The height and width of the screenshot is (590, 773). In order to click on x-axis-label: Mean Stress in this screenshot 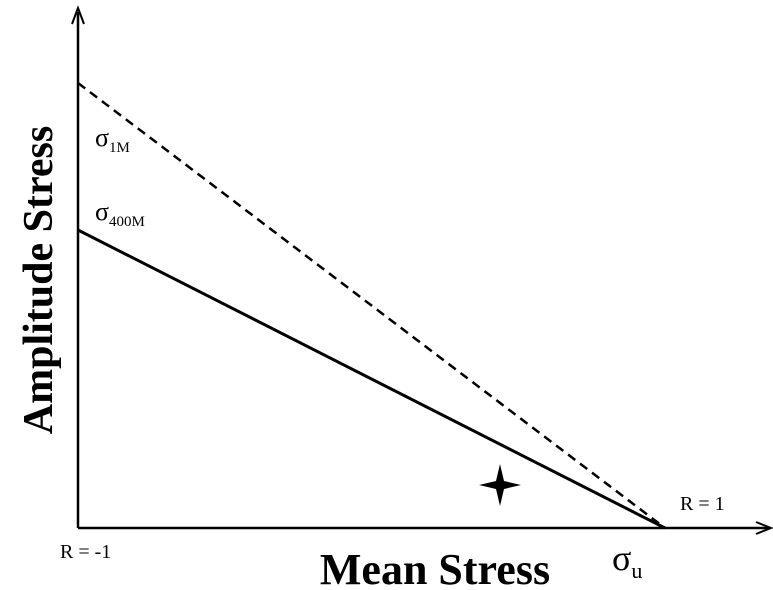, I will do `click(435, 567)`.